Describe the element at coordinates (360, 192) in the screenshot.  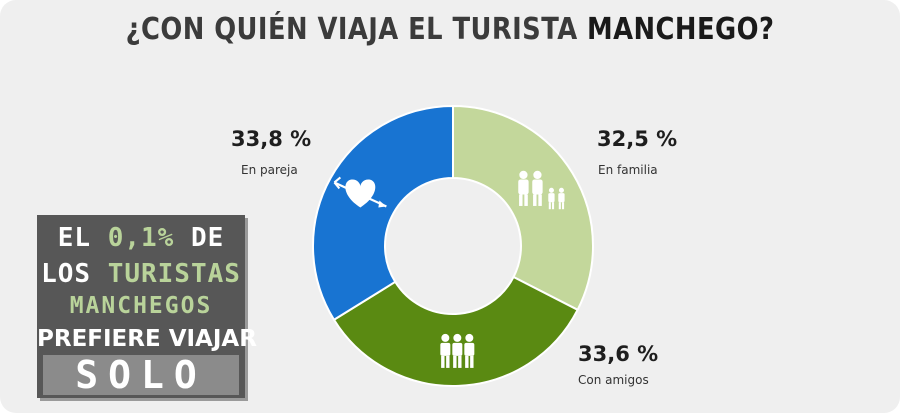
I see `heart-arrow-icon` at that location.